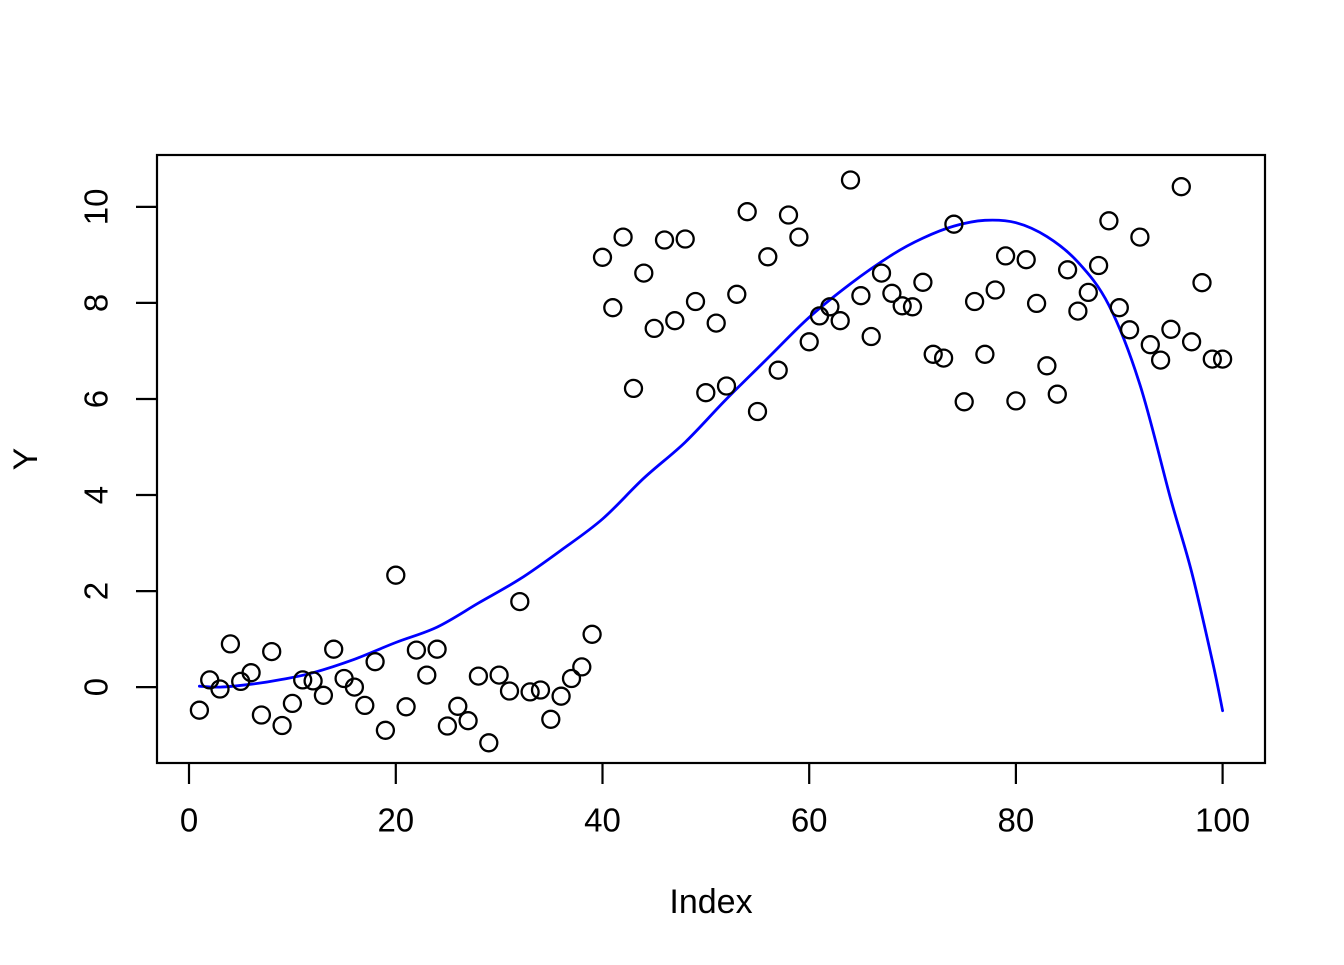 The image size is (1344, 965). Describe the element at coordinates (1222, 820) in the screenshot. I see `x-tick-label: 100` at that location.